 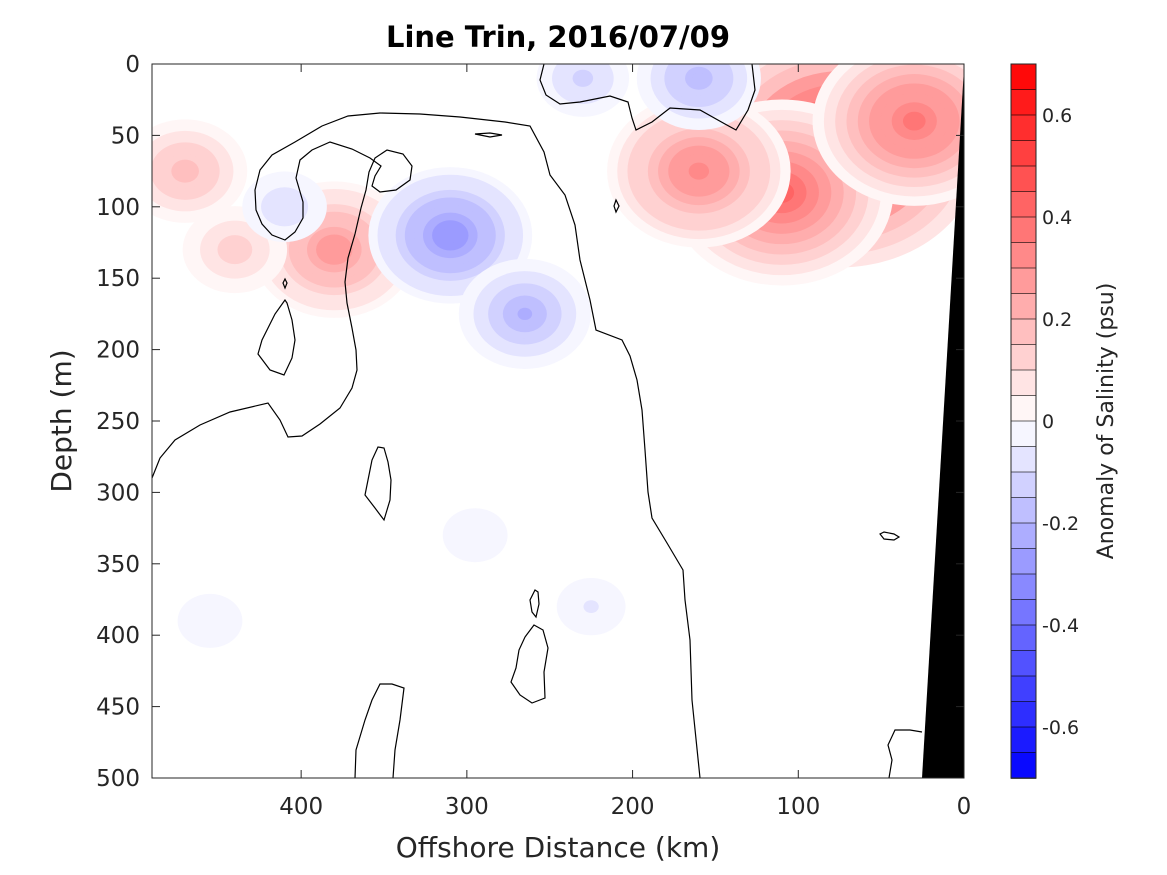 I want to click on y-tick-label: 150, so click(x=118, y=279).